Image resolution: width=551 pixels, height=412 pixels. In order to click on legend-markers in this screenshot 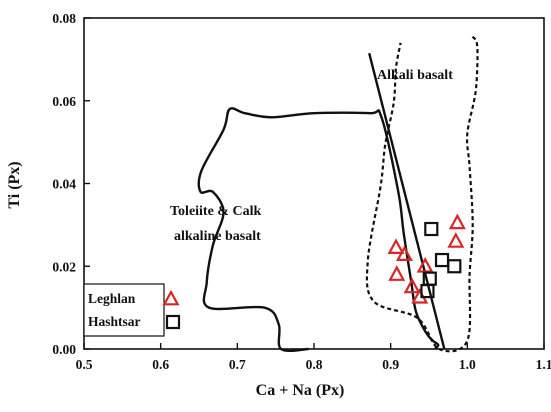, I will do `click(171, 309)`.